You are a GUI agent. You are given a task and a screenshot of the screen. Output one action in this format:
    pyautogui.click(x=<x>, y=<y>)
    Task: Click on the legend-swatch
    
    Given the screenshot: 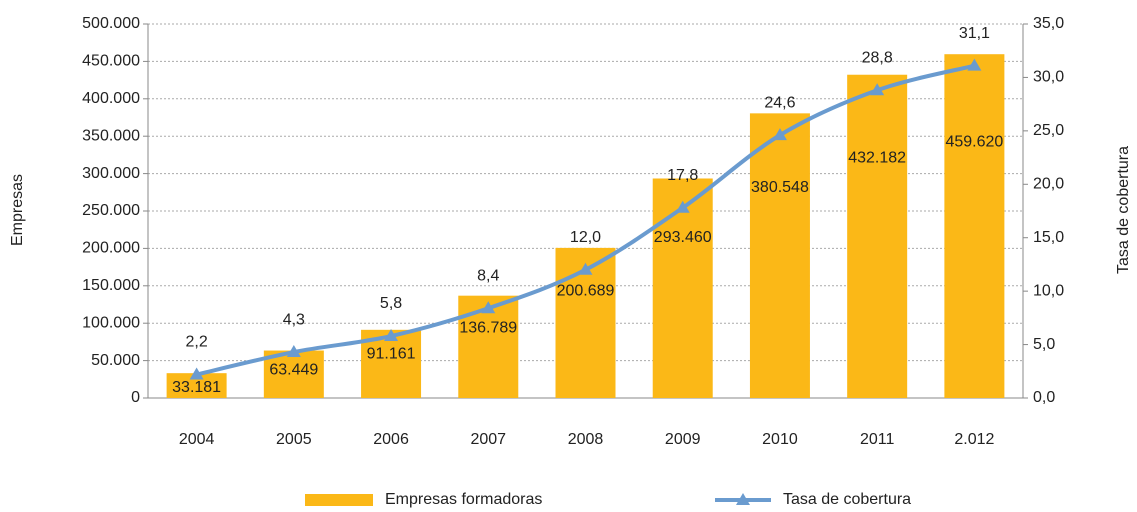 What is the action you would take?
    pyautogui.click(x=339, y=500)
    